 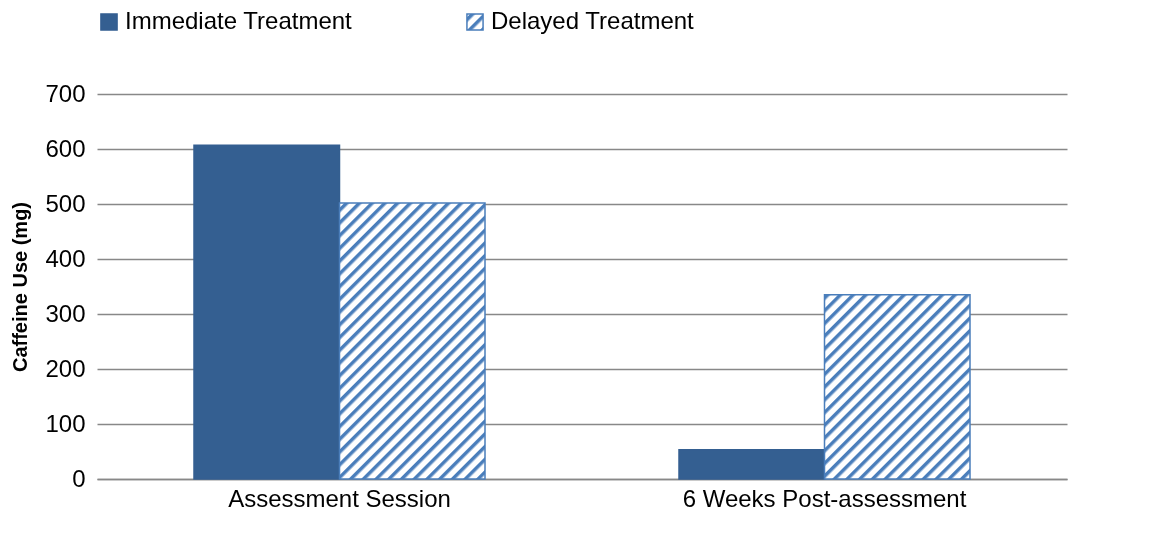 I want to click on y-tick-label: 200, so click(x=65, y=368).